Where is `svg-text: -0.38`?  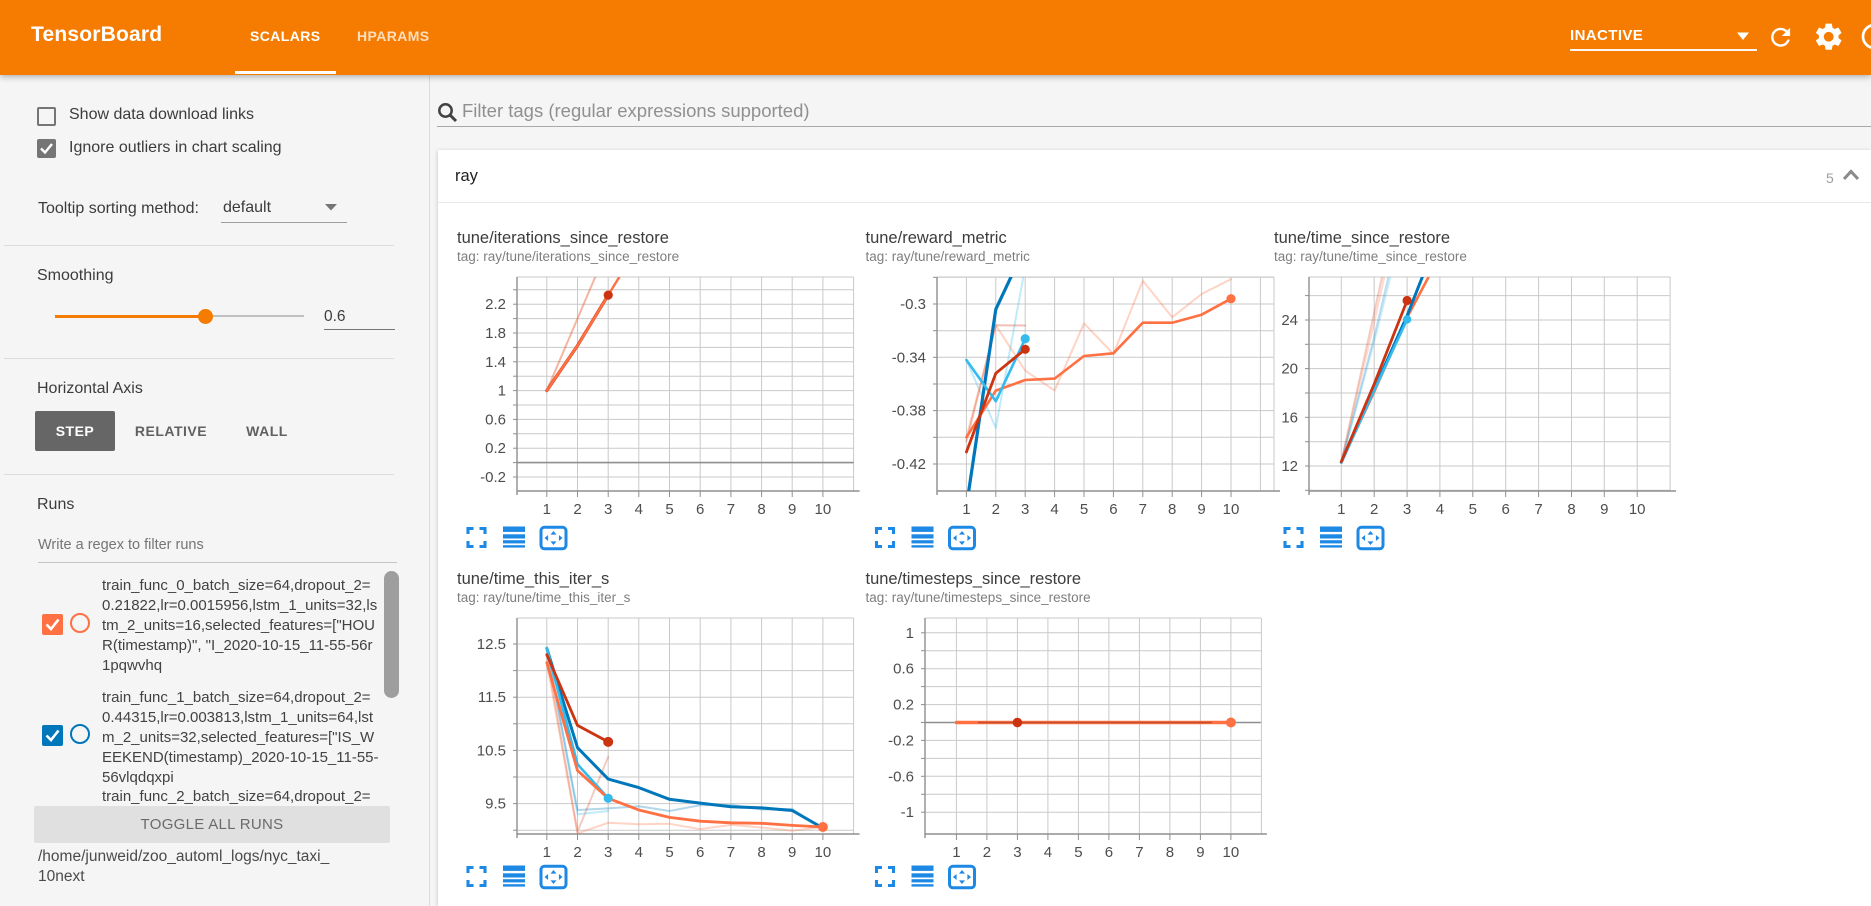 svg-text: -0.38 is located at coordinates (909, 411).